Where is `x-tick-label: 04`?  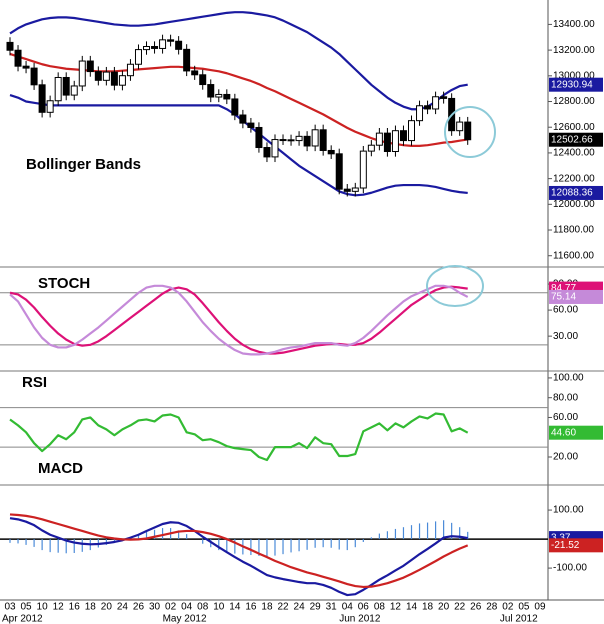 x-tick-label: 04 is located at coordinates (348, 607).